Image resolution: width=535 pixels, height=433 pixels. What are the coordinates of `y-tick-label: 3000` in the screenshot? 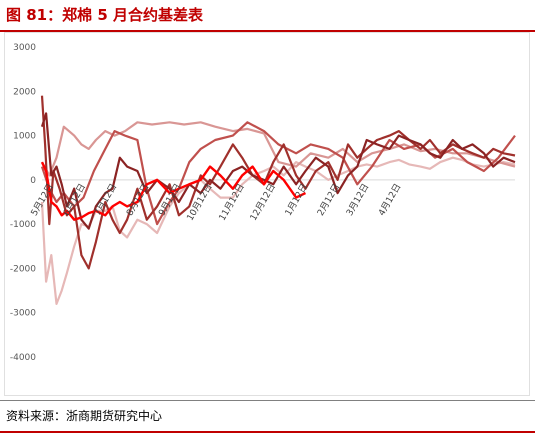 It's located at (24, 48).